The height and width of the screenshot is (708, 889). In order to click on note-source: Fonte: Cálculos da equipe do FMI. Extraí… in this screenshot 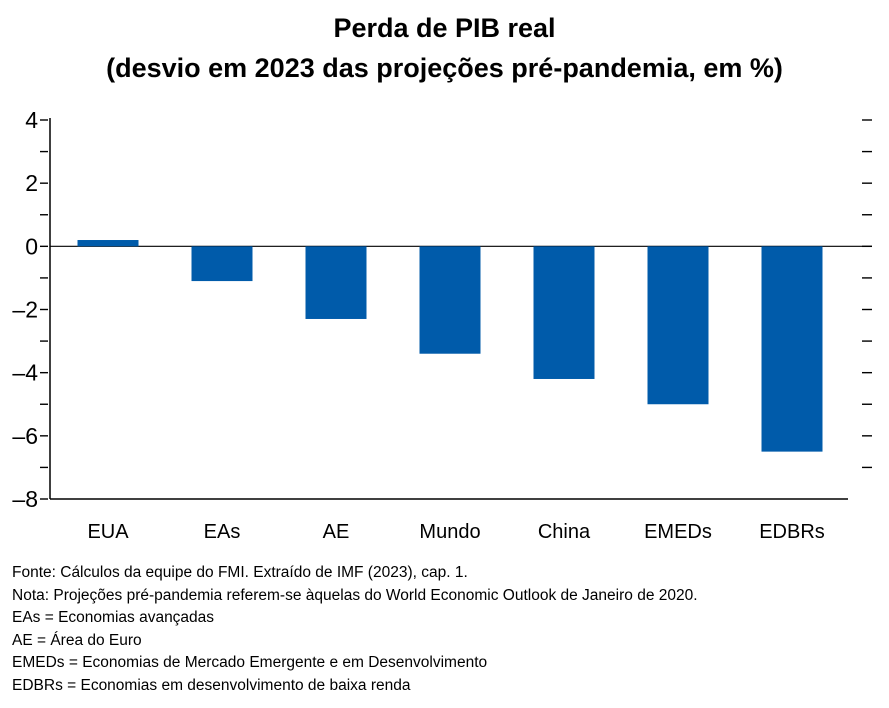, I will do `click(240, 572)`.